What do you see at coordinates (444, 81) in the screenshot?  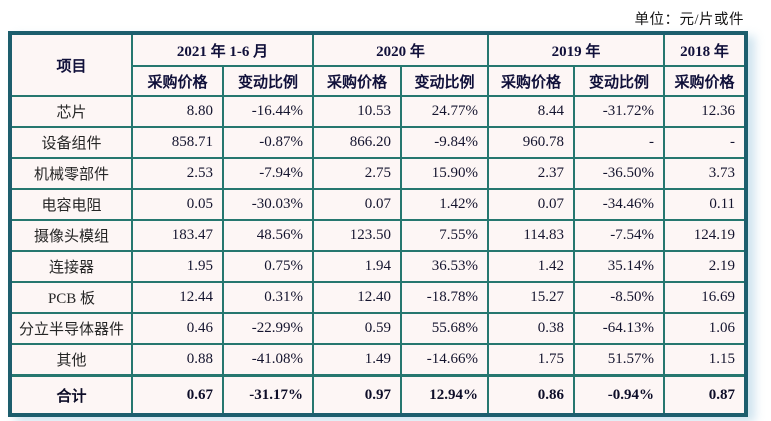 I see `header-change-2020: 变动比例` at bounding box center [444, 81].